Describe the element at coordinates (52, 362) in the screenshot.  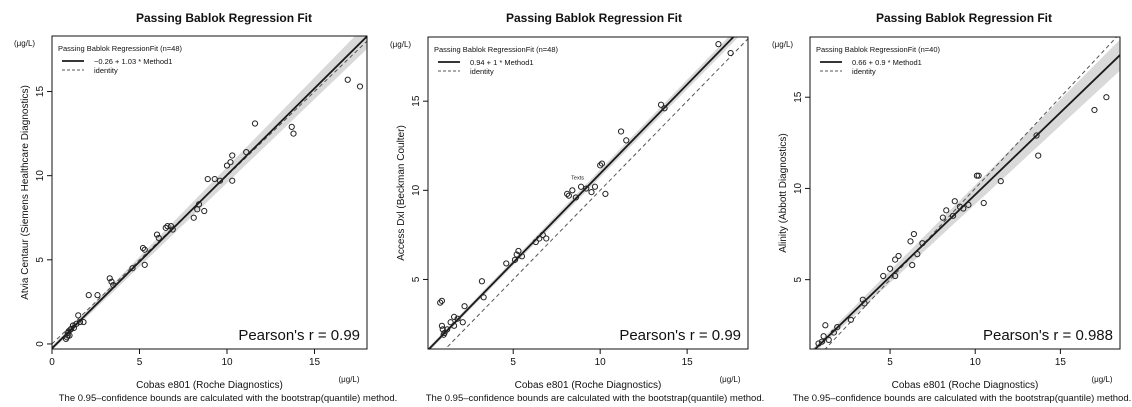
I see `x-tick-label: 0` at that location.